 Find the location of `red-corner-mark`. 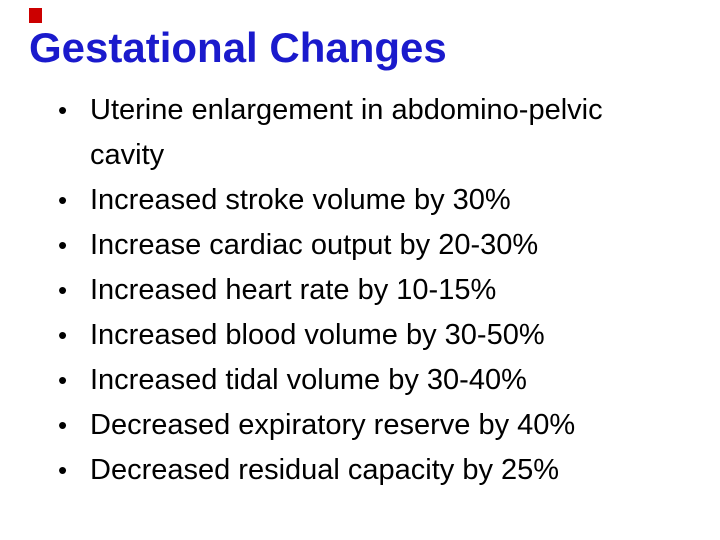

red-corner-mark is located at coordinates (35, 15).